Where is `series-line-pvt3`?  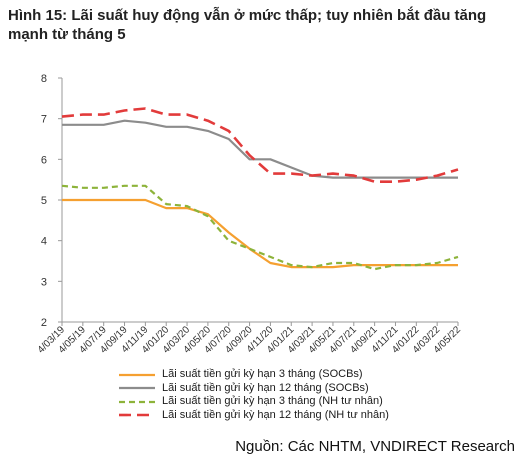
series-line-pvt3 is located at coordinates (260, 227).